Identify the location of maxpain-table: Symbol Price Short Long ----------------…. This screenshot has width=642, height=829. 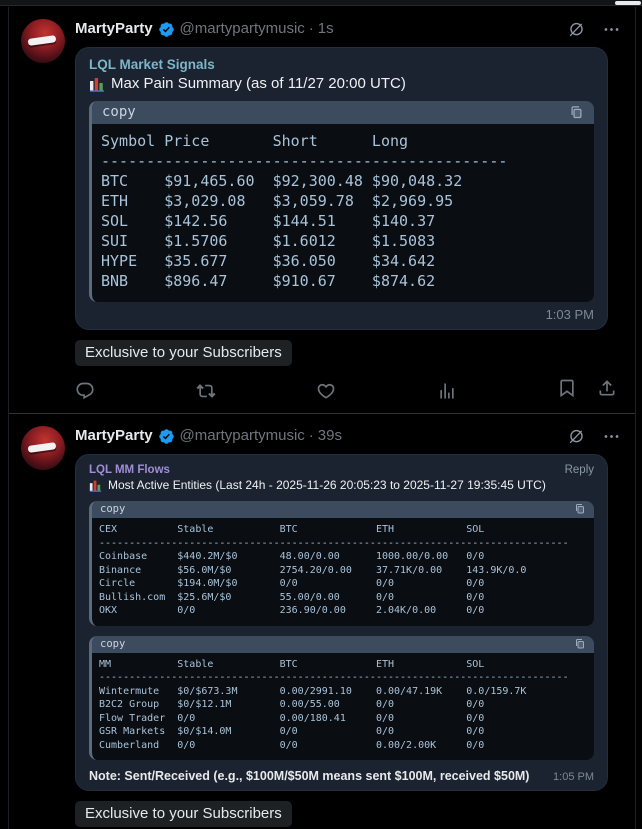
(304, 211).